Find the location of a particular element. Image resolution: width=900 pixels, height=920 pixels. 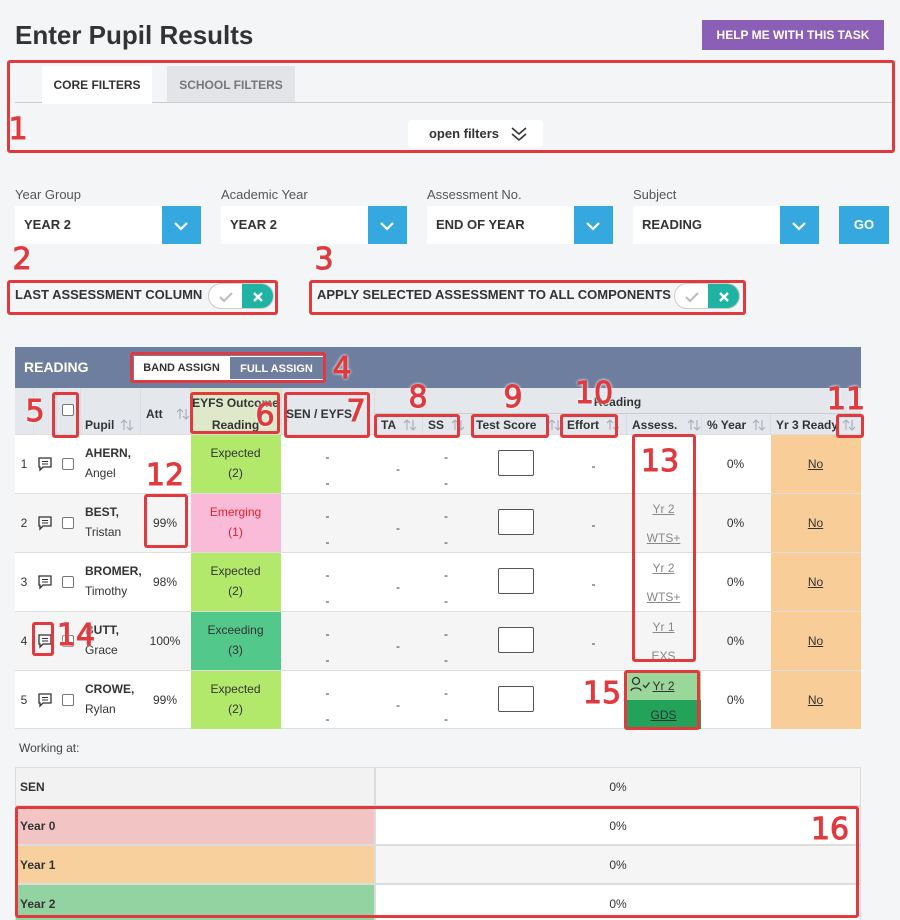

callout-number: 2 is located at coordinates (22, 259).